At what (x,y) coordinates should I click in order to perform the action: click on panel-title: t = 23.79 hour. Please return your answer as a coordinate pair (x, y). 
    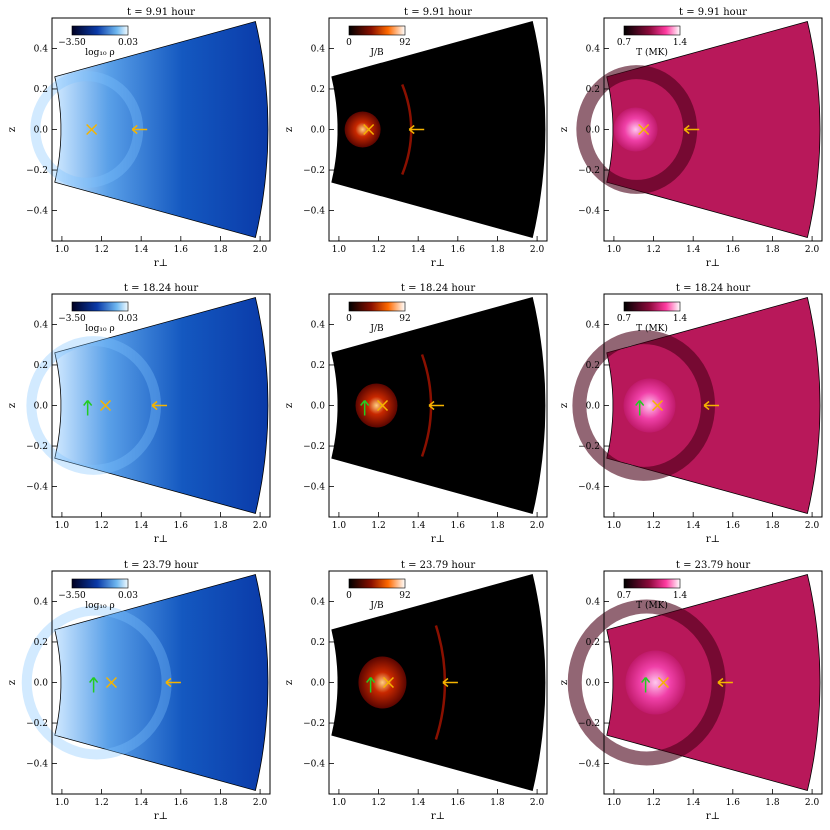
    Looking at the image, I should click on (161, 565).